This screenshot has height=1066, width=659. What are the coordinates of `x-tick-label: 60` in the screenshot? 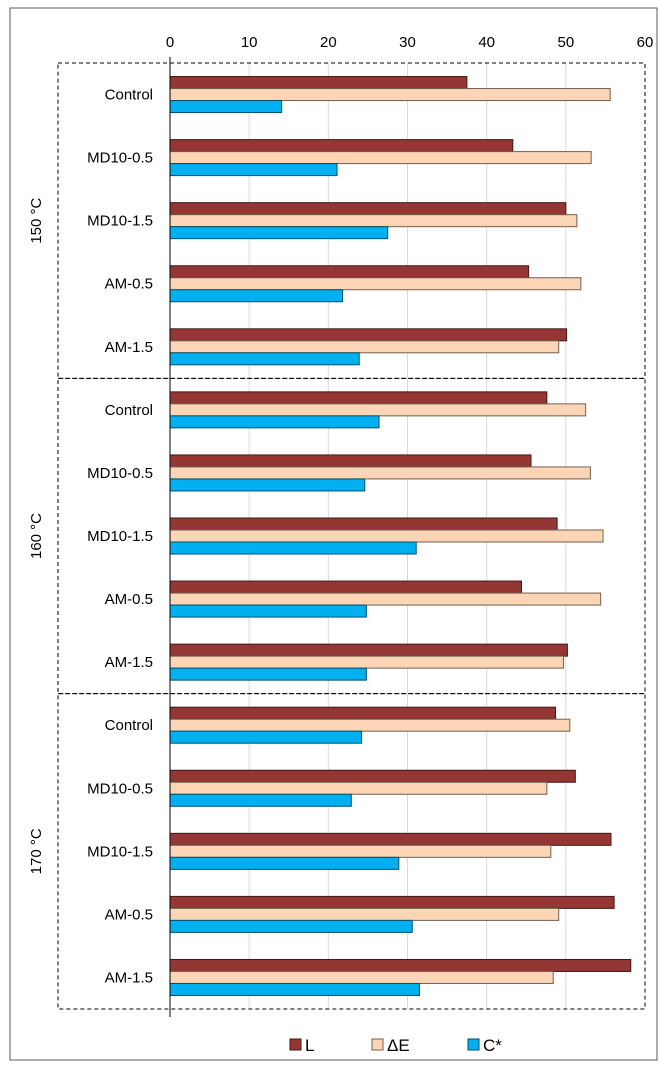 It's located at (645, 42).